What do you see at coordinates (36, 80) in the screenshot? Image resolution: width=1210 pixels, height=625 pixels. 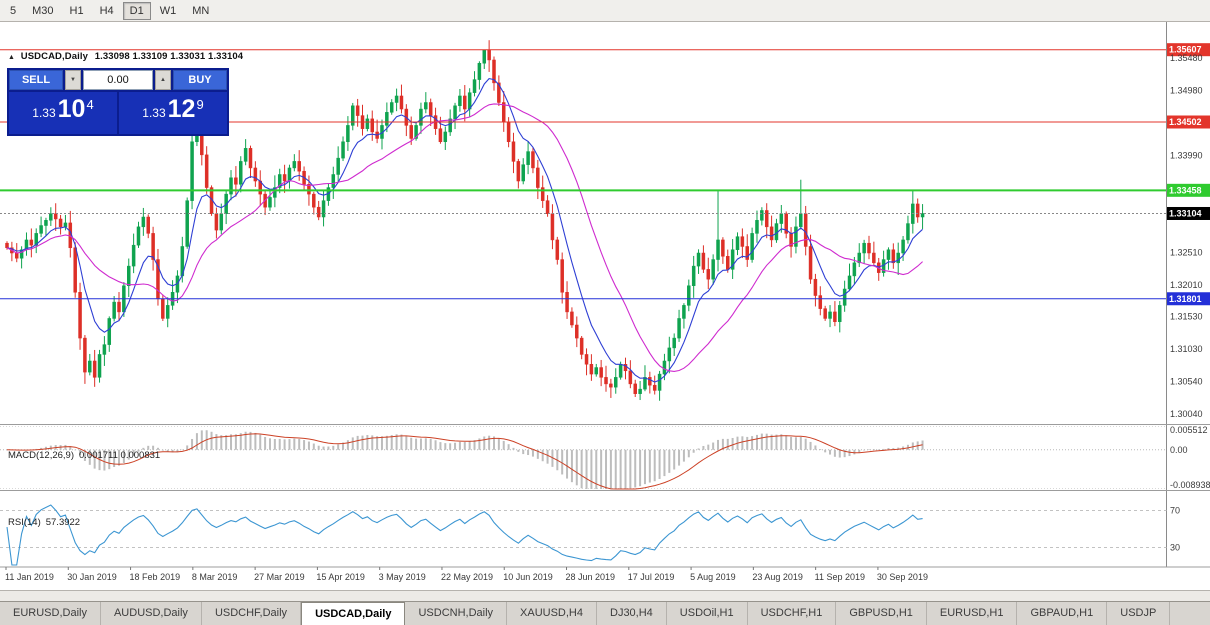 I see `sell-button: SELL` at bounding box center [36, 80].